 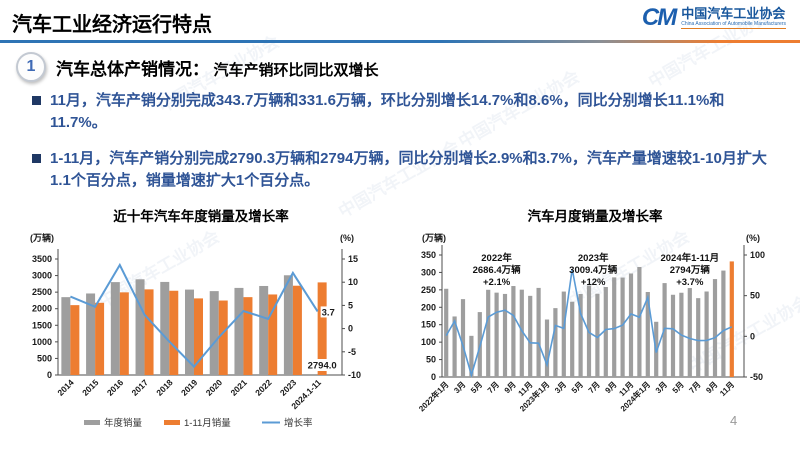 I want to click on svg-text: 2021, so click(x=238, y=387).